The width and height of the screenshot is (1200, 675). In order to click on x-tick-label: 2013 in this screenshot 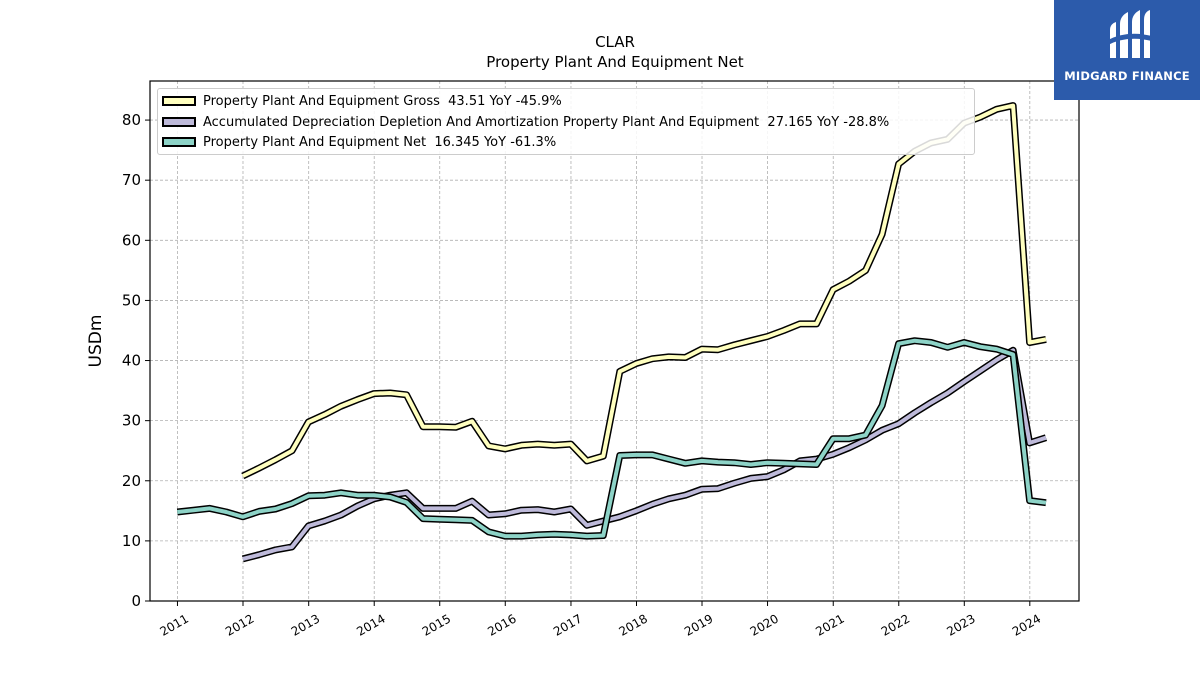, I will do `click(305, 624)`.